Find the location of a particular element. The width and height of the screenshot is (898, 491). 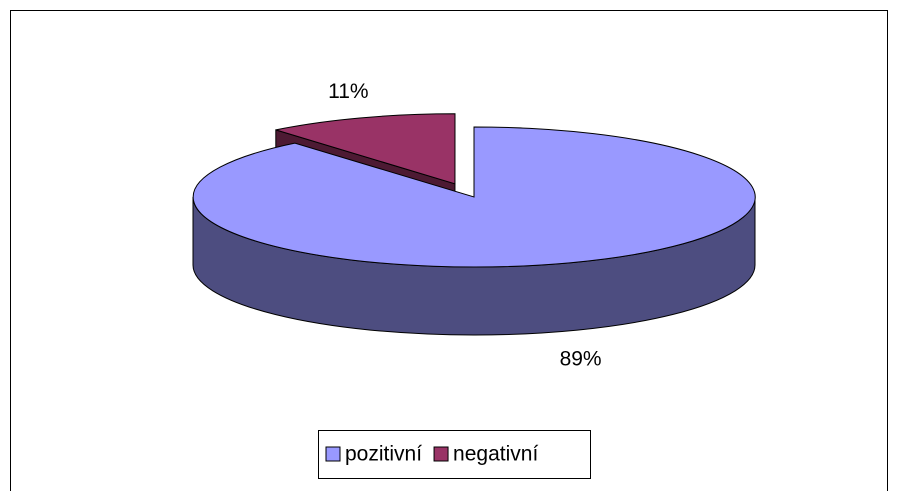

legend-label: pozitivní is located at coordinates (383, 454).